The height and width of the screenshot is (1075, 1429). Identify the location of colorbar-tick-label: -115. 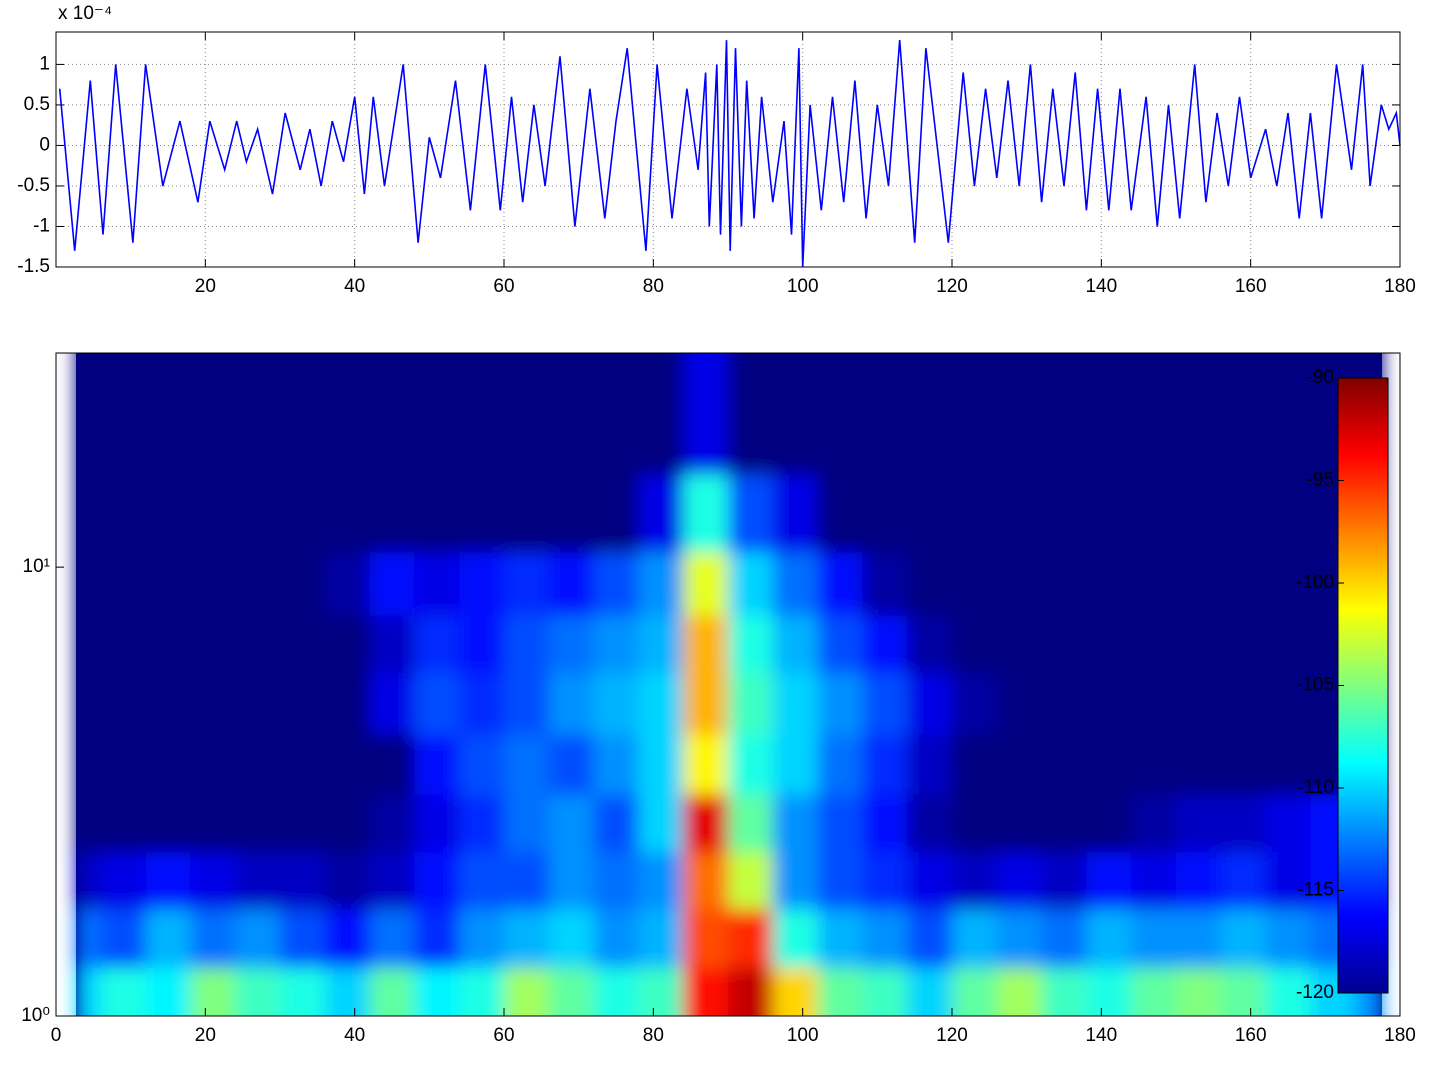
(1315, 890).